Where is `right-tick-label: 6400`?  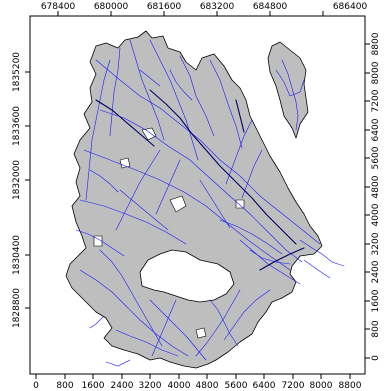
right-tick-label: 6400 is located at coordinates (376, 129).